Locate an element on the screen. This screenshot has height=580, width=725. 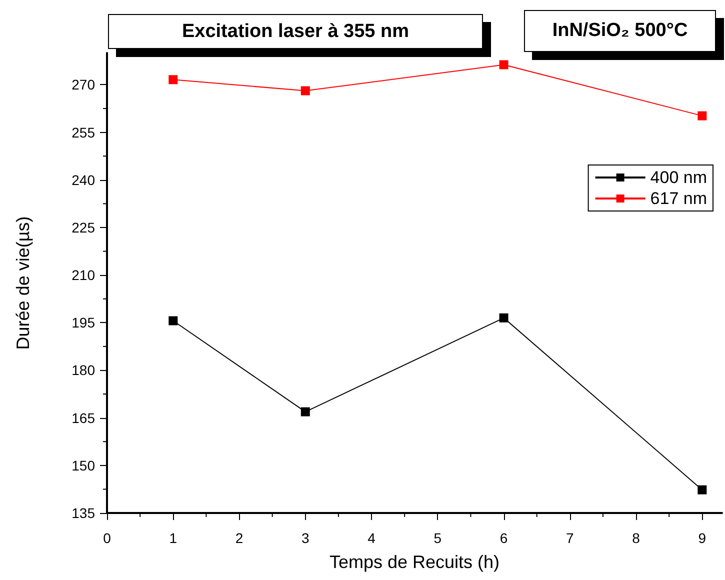
x-tick-label: 5 is located at coordinates (438, 538).